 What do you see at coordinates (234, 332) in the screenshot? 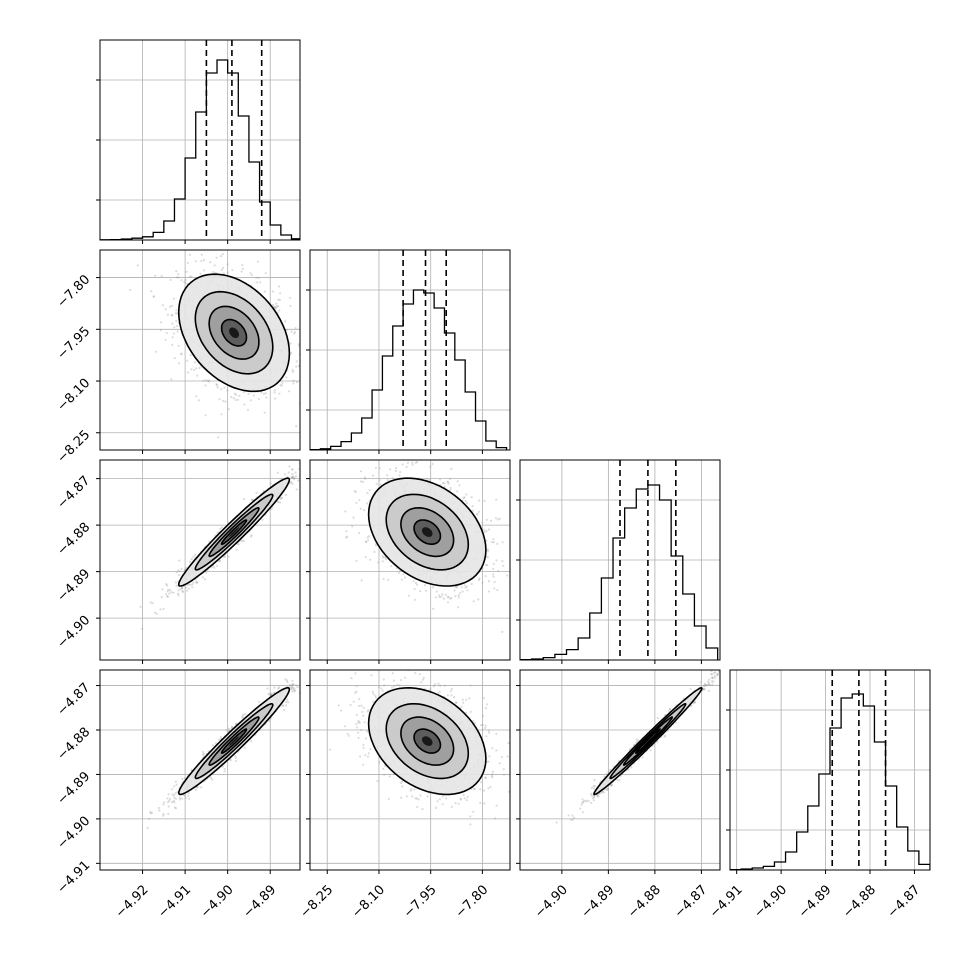
I see `density-level` at bounding box center [234, 332].